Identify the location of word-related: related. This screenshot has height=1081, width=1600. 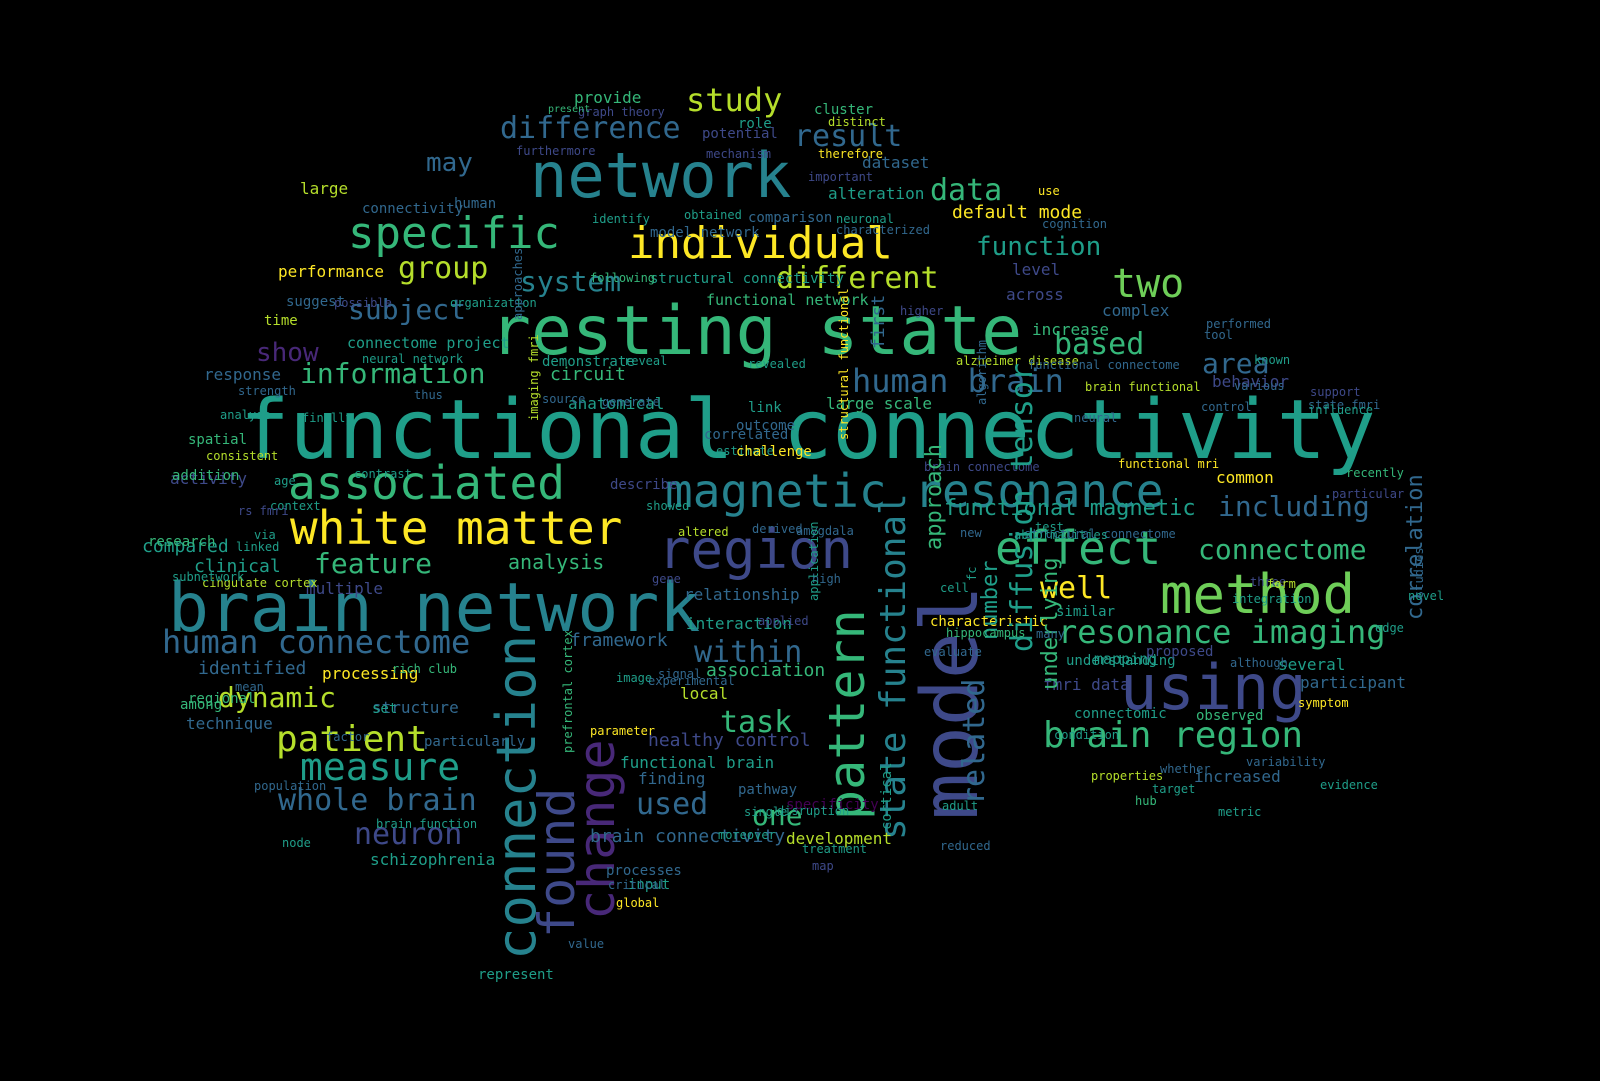
(974, 741).